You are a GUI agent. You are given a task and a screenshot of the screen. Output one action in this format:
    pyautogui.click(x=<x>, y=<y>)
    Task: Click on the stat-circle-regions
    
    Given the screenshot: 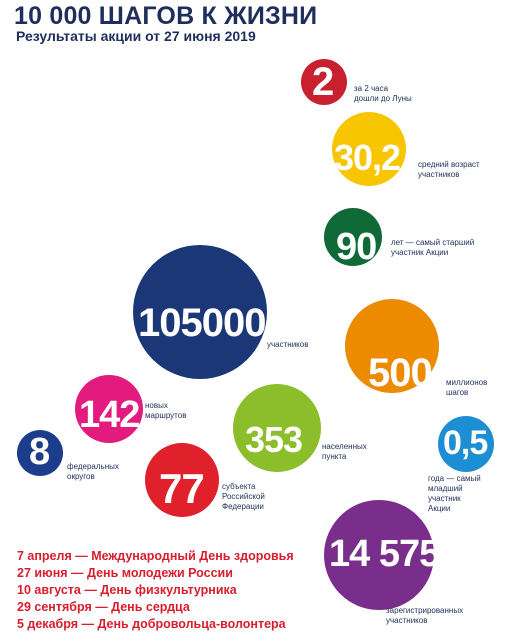 What is the action you would take?
    pyautogui.click(x=182, y=480)
    